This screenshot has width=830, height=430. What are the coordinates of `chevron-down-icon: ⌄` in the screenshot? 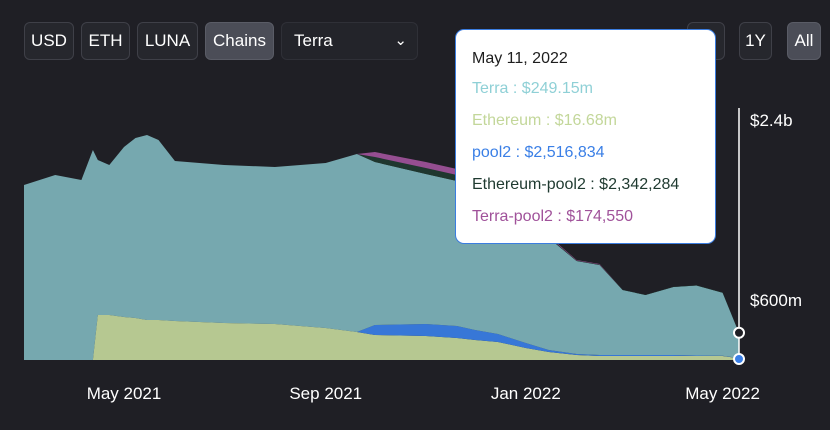 It's located at (400, 40).